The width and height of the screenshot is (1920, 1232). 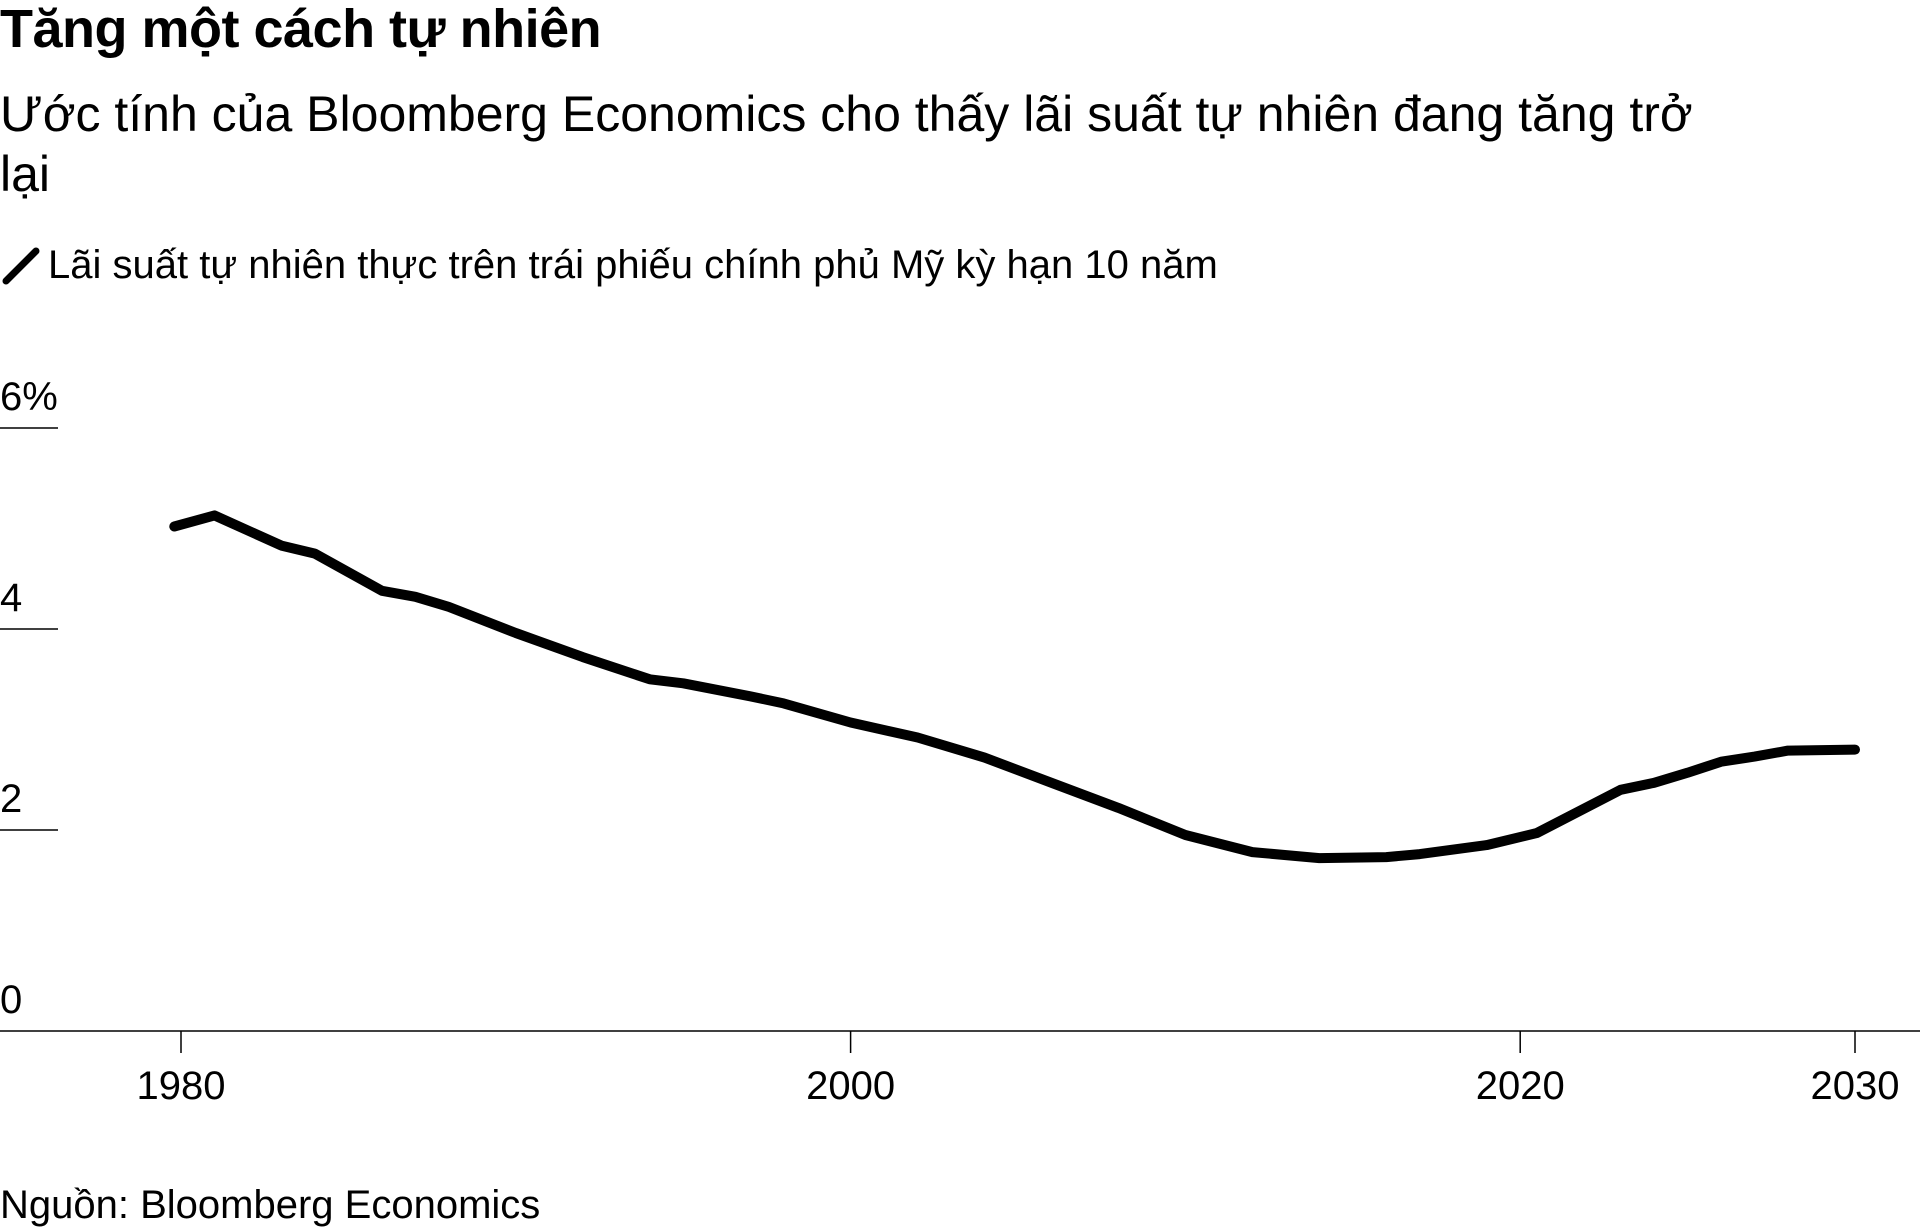 What do you see at coordinates (850, 1086) in the screenshot?
I see `x-tick-label: 2000` at bounding box center [850, 1086].